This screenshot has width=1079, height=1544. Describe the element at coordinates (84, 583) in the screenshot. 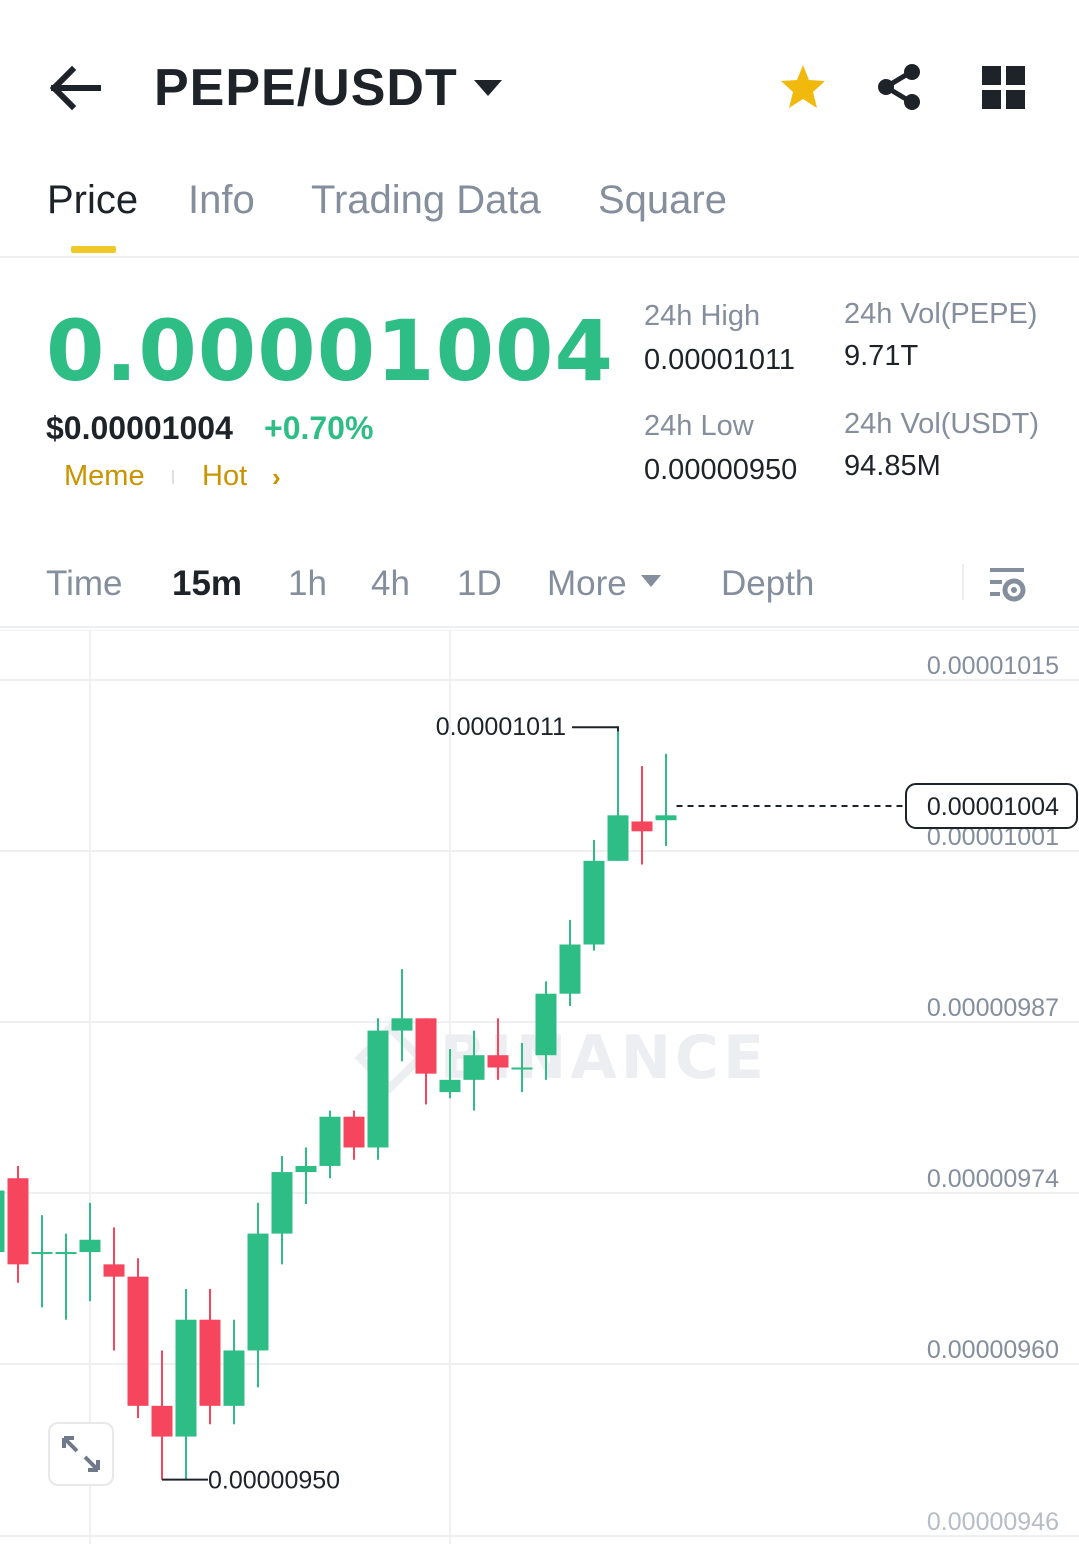

I see `interval-time: Time` at that location.